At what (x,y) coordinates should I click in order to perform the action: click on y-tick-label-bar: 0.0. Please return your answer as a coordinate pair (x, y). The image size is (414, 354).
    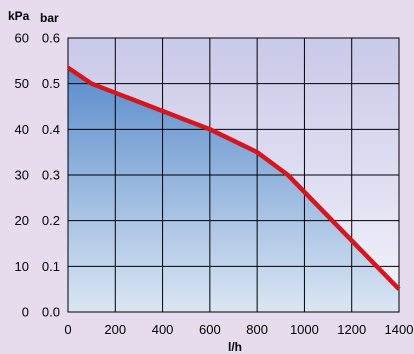
    Looking at the image, I should click on (51, 312).